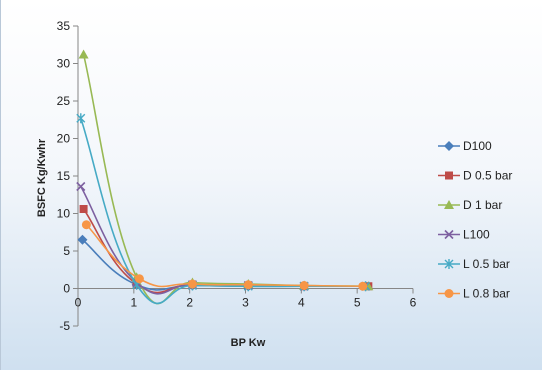 This screenshot has height=370, width=542. Describe the element at coordinates (477, 146) in the screenshot. I see `legend-label: D100` at that location.